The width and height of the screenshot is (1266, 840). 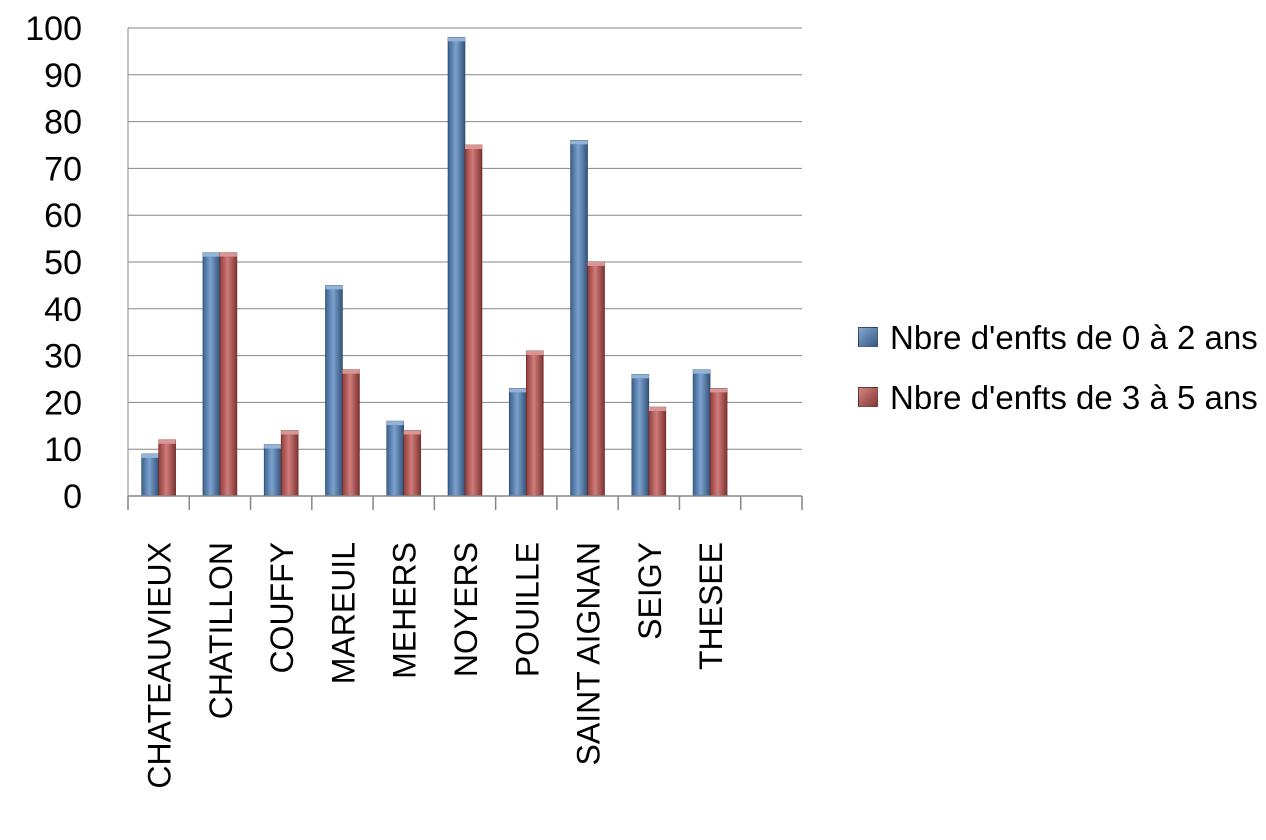 What do you see at coordinates (63, 123) in the screenshot?
I see `y-tick-label: 80` at bounding box center [63, 123].